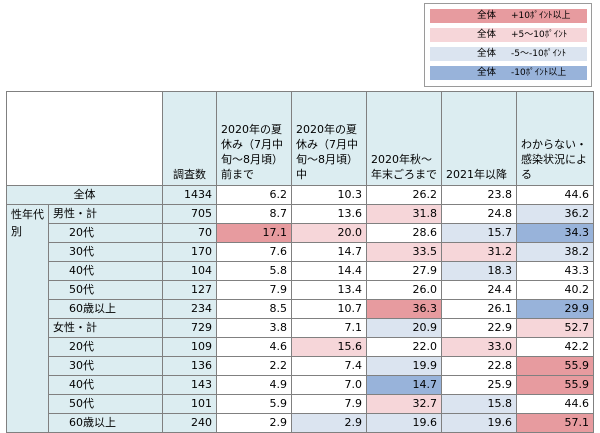 The height and width of the screenshot is (433, 600). Describe the element at coordinates (404, 195) in the screenshot. I see `value-autumn-year-end: 26.2` at that location.